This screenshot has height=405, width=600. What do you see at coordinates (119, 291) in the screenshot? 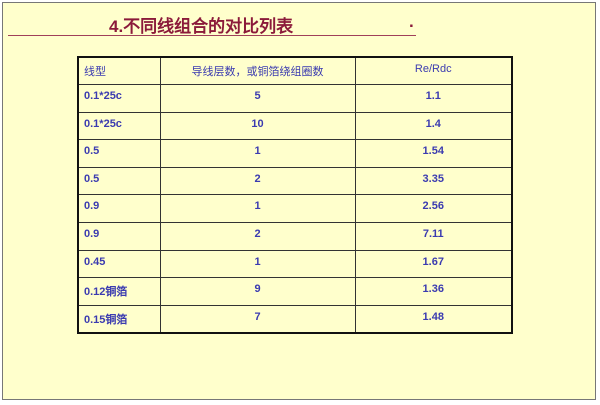
I see `table-cell: 0.12铜箔` at bounding box center [119, 291].